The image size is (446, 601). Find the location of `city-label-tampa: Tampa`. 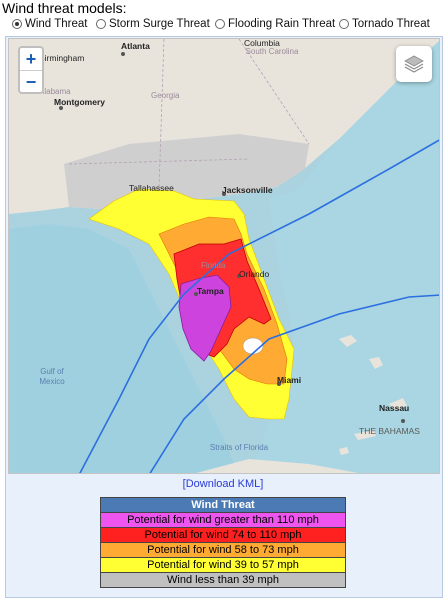

city-label-tampa: Tampa is located at coordinates (210, 291).